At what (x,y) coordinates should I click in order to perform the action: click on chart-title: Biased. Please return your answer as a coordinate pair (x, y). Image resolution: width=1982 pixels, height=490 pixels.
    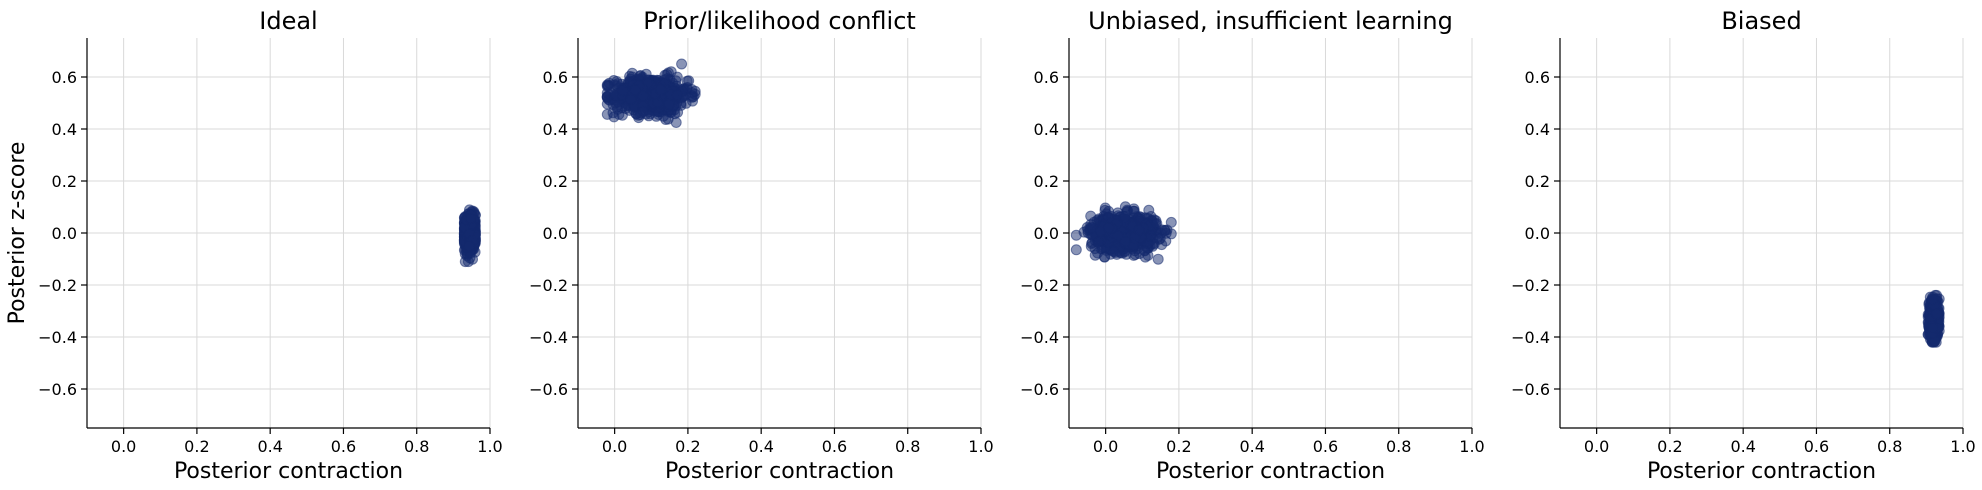
    Looking at the image, I should click on (1761, 21).